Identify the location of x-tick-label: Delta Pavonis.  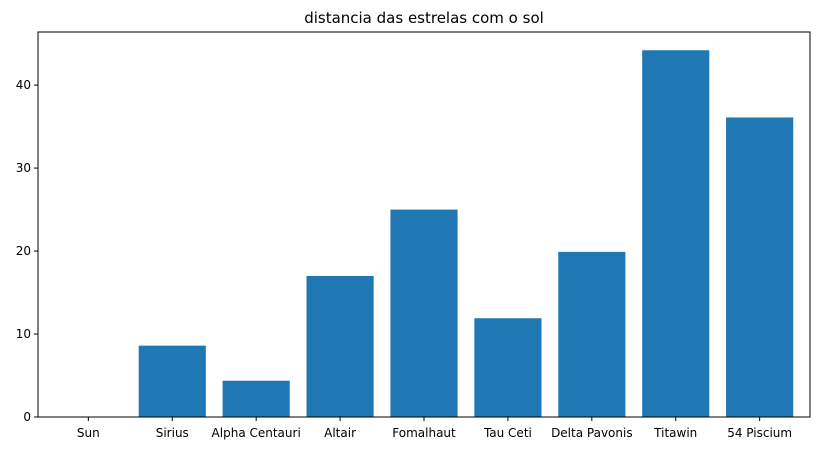
(592, 433).